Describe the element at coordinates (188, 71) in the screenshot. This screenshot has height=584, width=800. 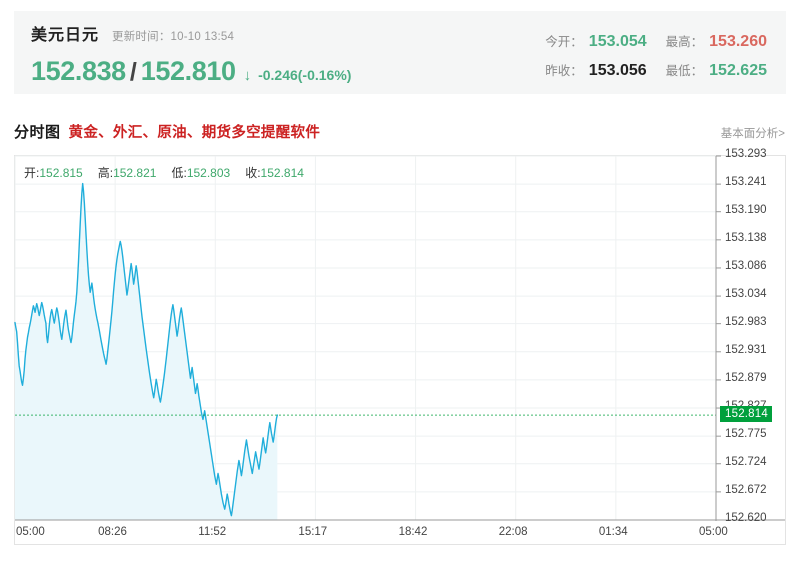
I see `ask-price: 152.810` at that location.